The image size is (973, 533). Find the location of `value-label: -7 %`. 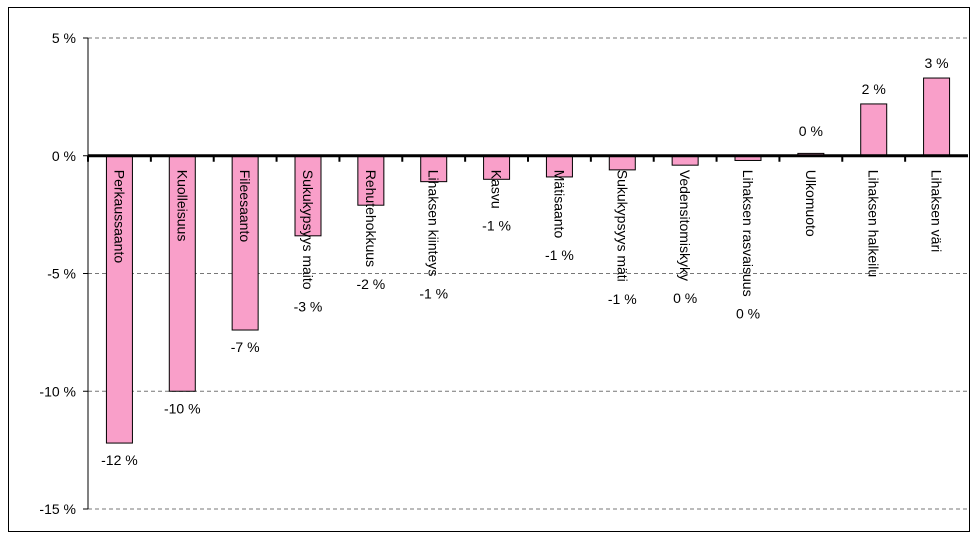

value-label: -7 % is located at coordinates (245, 347).